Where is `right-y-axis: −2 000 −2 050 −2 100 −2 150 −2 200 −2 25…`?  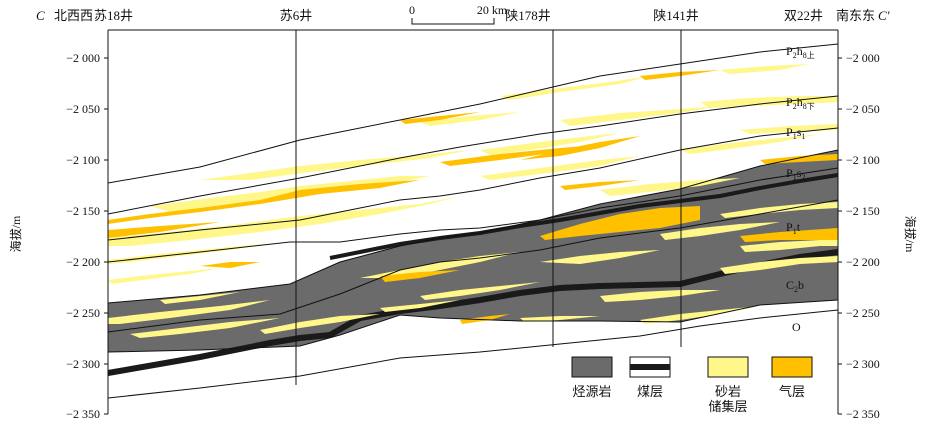
right-y-axis: −2 000 −2 050 −2 100 −2 150 −2 200 −2 25… is located at coordinates (878, 236).